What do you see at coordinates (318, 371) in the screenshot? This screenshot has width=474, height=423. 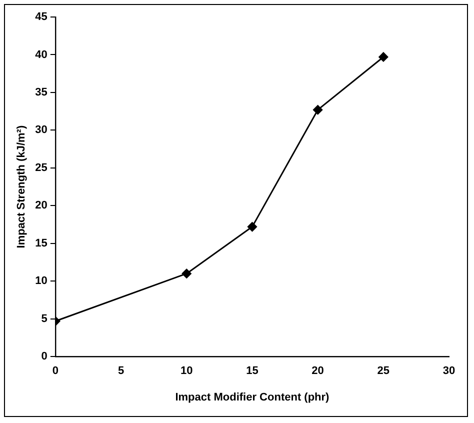 I see `x-tick-label: 20` at bounding box center [318, 371].